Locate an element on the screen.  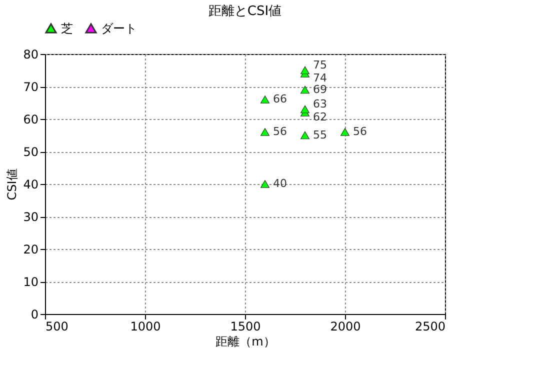
legend-label: ダート is located at coordinates (119, 28).